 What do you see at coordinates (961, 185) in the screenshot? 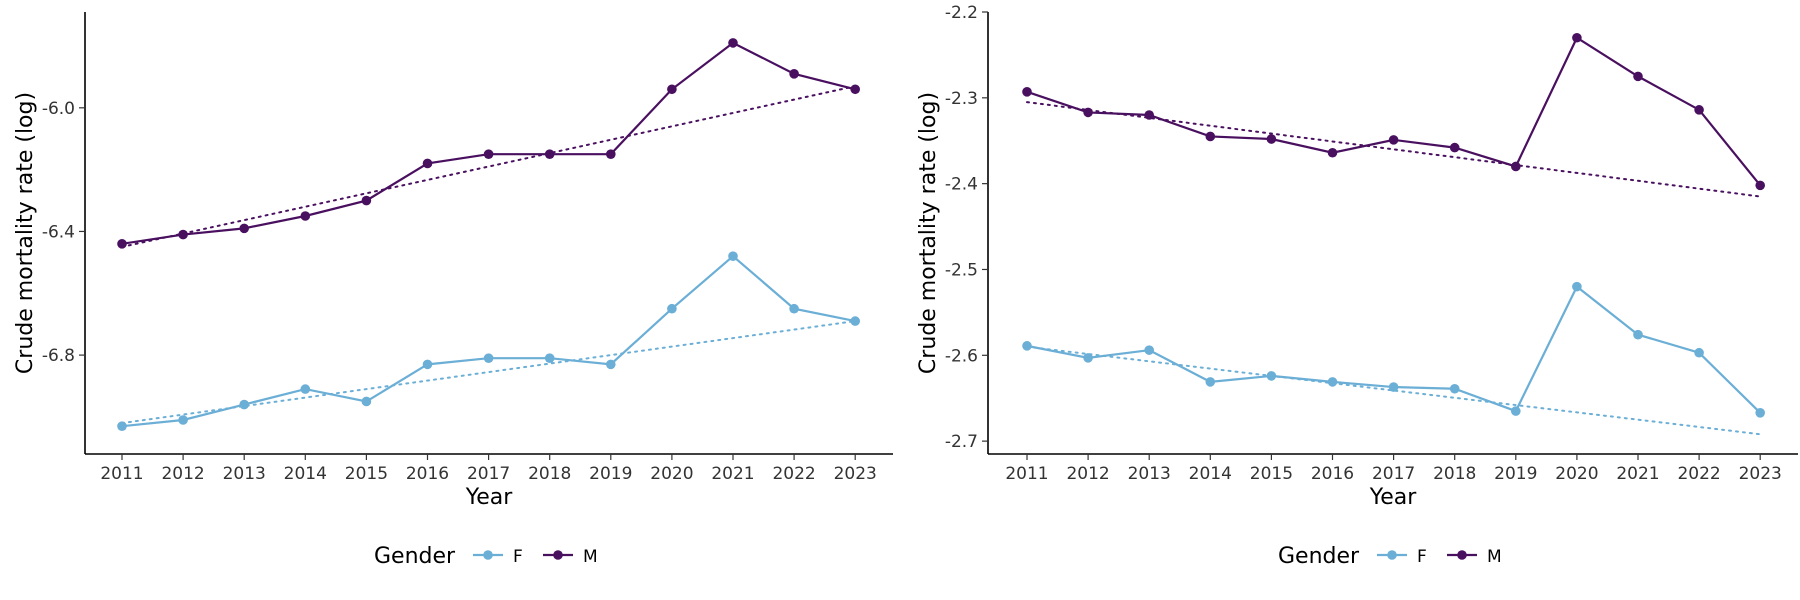
I see `y-tick-label: -2.4` at bounding box center [961, 185].